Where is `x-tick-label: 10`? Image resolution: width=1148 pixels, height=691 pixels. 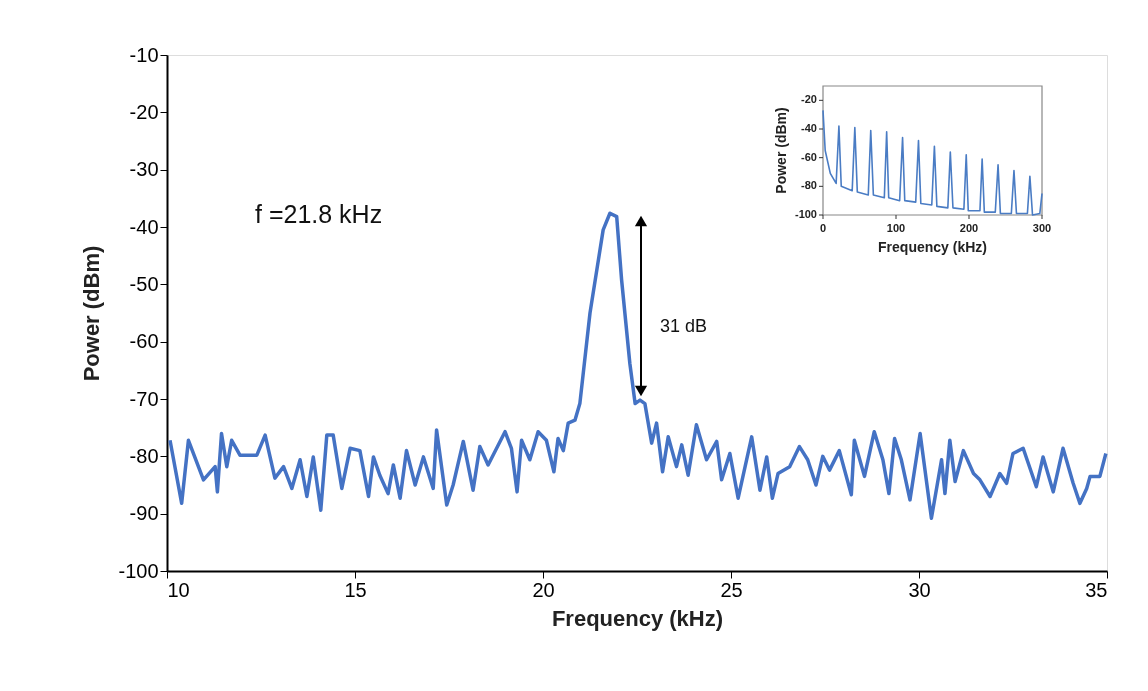
x-tick-label: 10 is located at coordinates (178, 589).